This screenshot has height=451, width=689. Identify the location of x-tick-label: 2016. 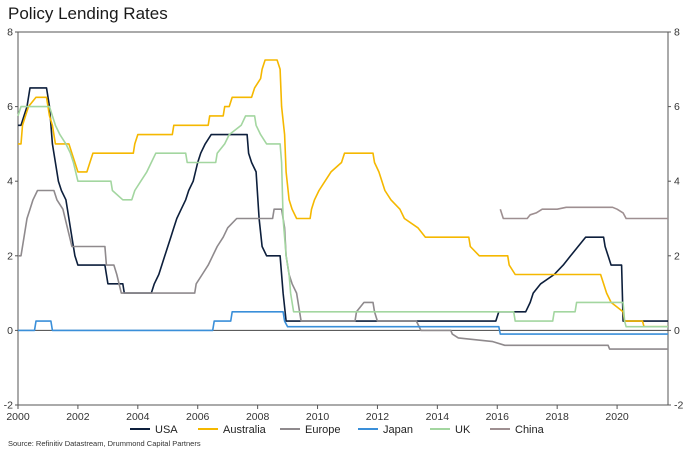
(498, 417).